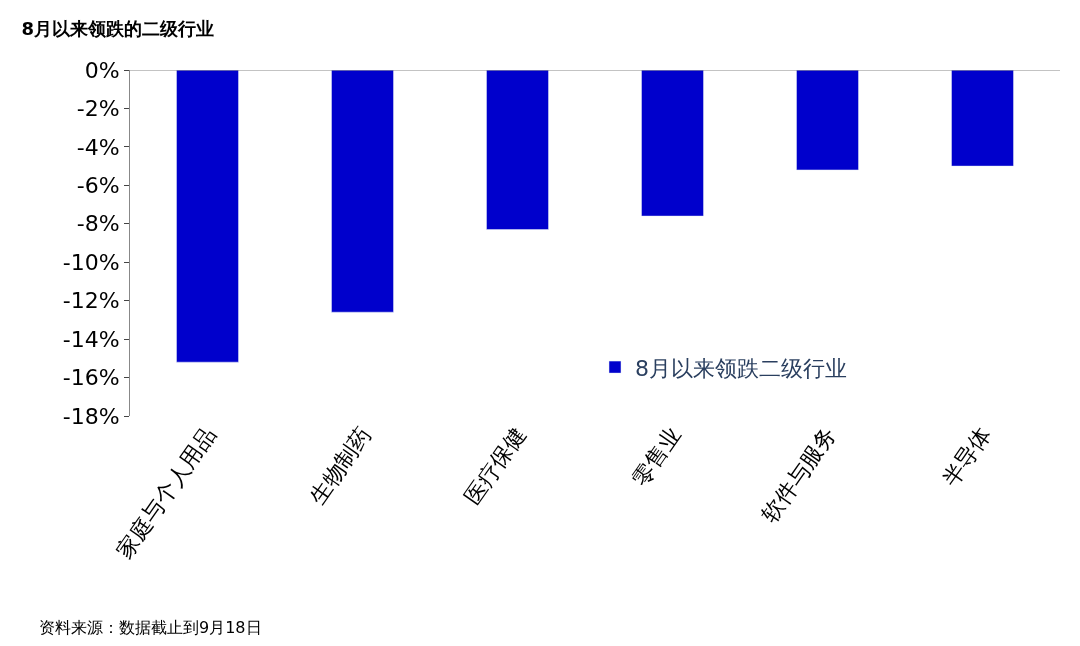 The height and width of the screenshot is (646, 1080). What do you see at coordinates (98, 147) in the screenshot?
I see `y-tick-label: -4%` at bounding box center [98, 147].